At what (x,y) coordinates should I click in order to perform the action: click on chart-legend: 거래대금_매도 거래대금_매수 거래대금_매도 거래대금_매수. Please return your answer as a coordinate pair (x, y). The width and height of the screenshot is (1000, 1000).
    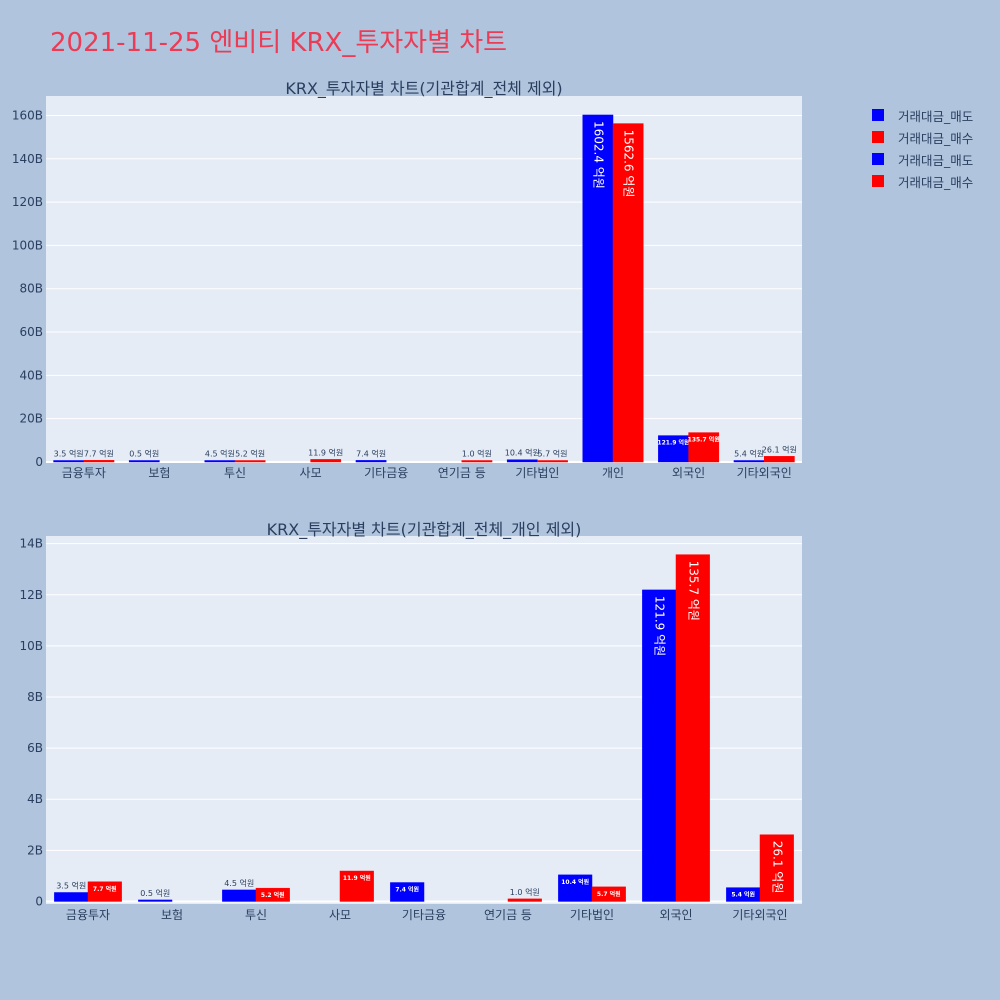
    Looking at the image, I should click on (922, 148).